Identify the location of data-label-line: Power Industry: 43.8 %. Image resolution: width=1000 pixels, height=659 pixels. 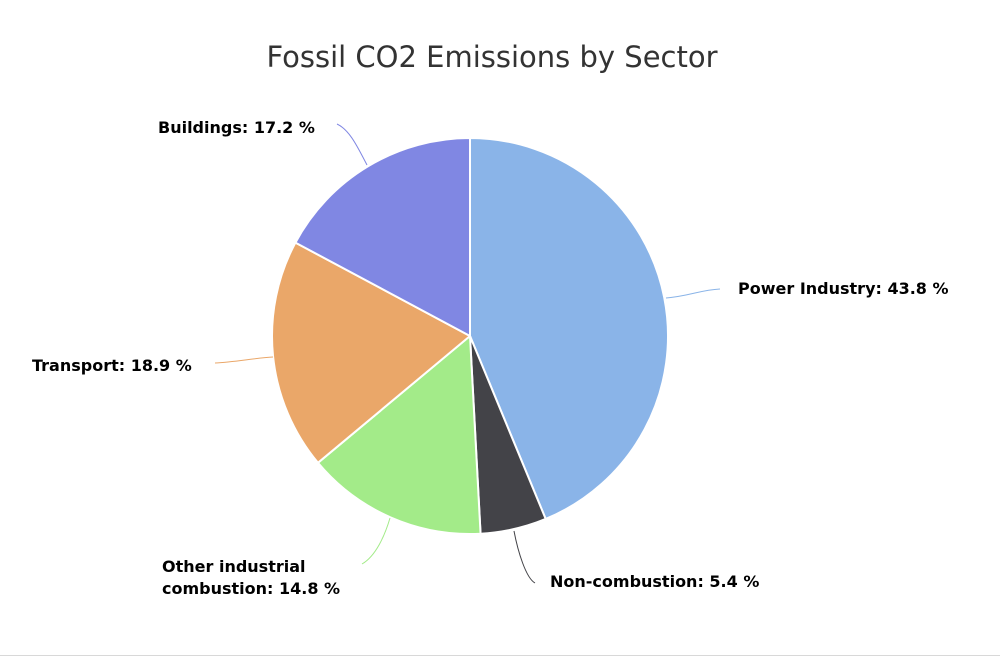
(843, 288).